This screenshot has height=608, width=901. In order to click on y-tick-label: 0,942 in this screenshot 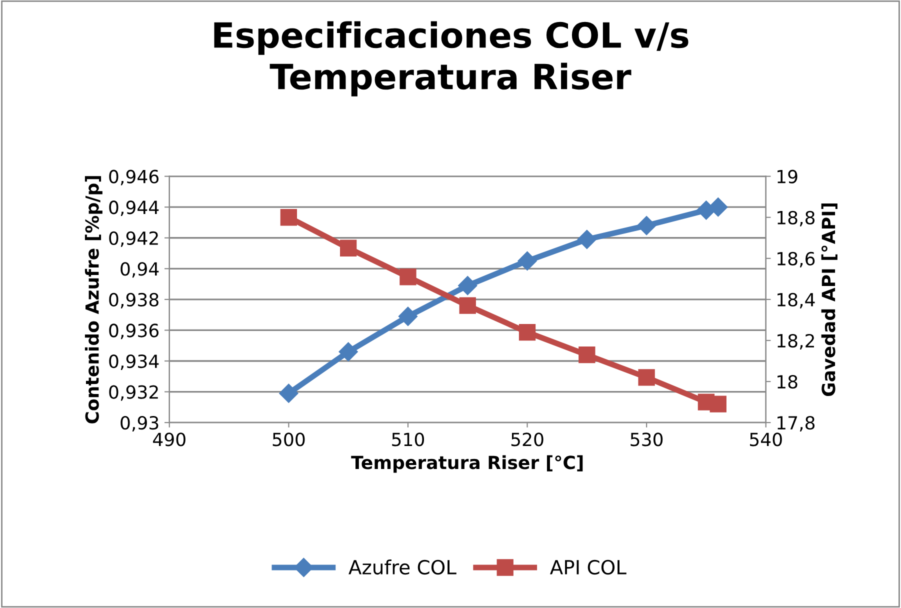, I will do `click(133, 239)`.